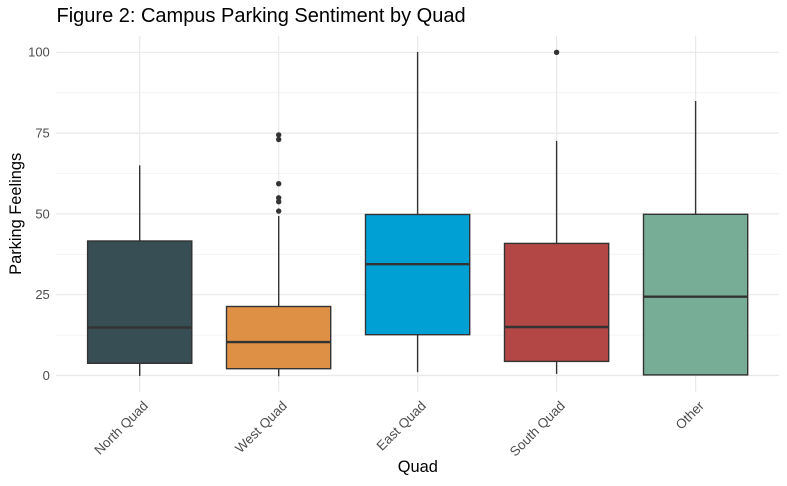 This screenshot has width=787, height=486. What do you see at coordinates (16, 214) in the screenshot?
I see `svg-text: Parking Feelings` at bounding box center [16, 214].